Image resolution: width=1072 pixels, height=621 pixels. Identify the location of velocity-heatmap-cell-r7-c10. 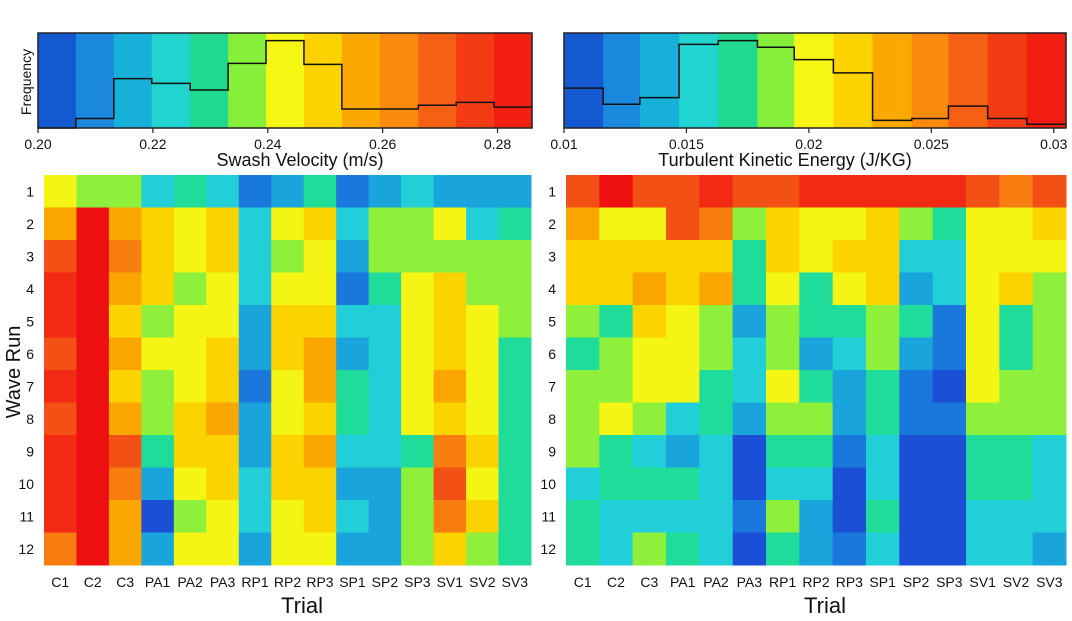
(353, 386).